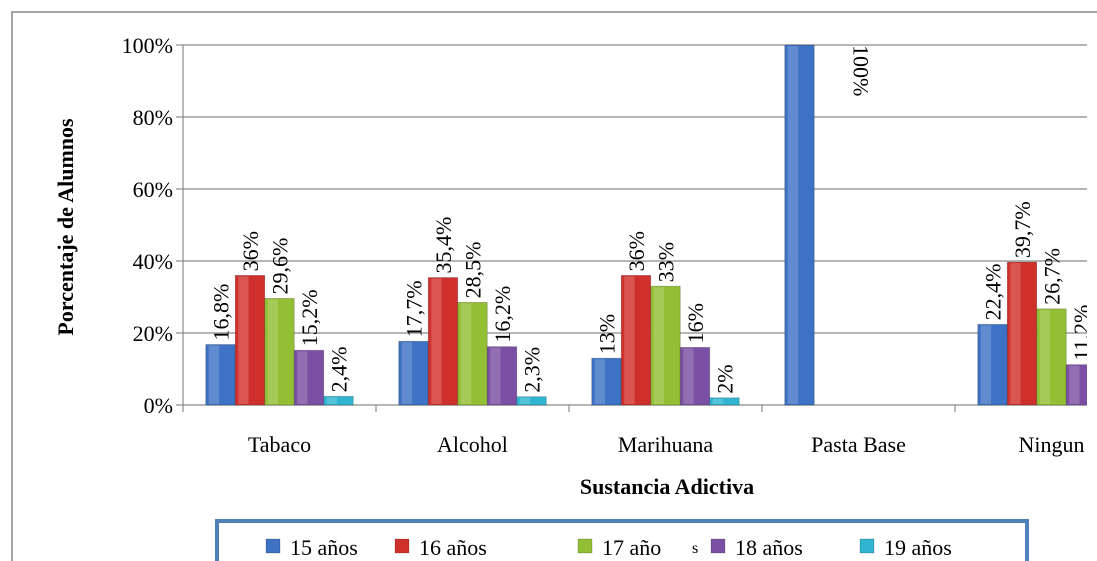  What do you see at coordinates (532, 370) in the screenshot?
I see `data-label: 2,3%` at bounding box center [532, 370].